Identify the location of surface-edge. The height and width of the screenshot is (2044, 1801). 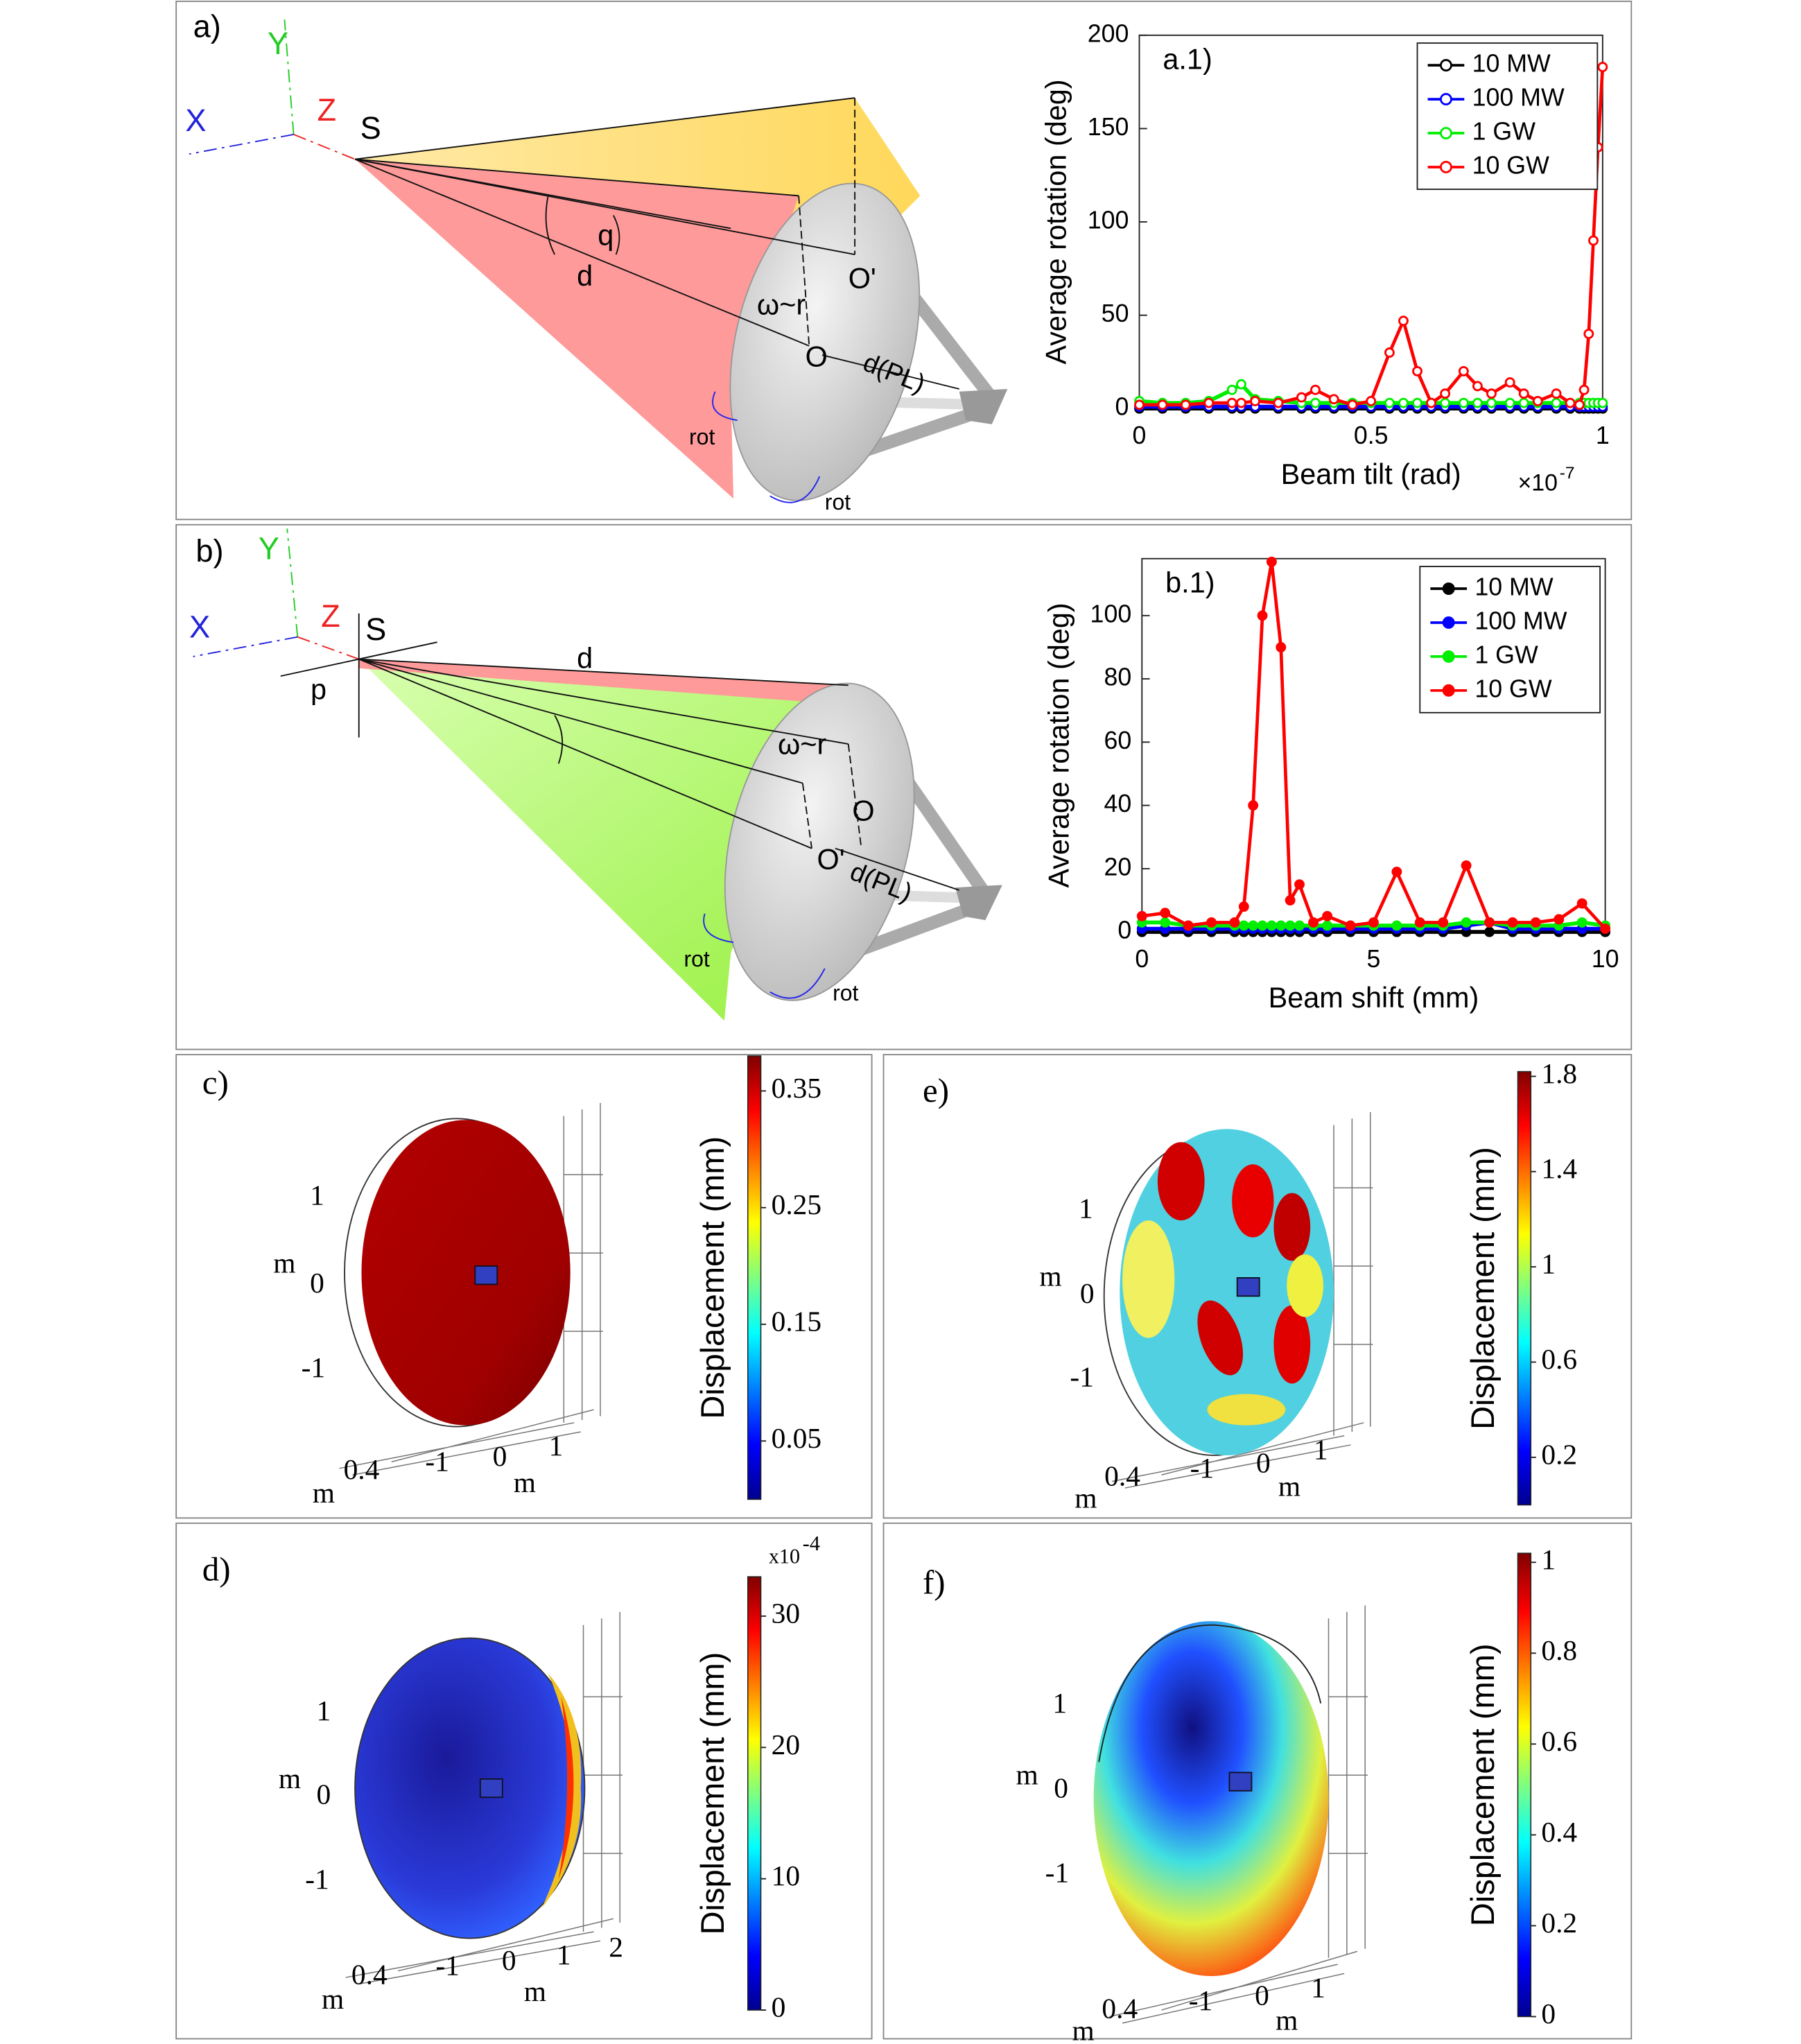
(561, 1791).